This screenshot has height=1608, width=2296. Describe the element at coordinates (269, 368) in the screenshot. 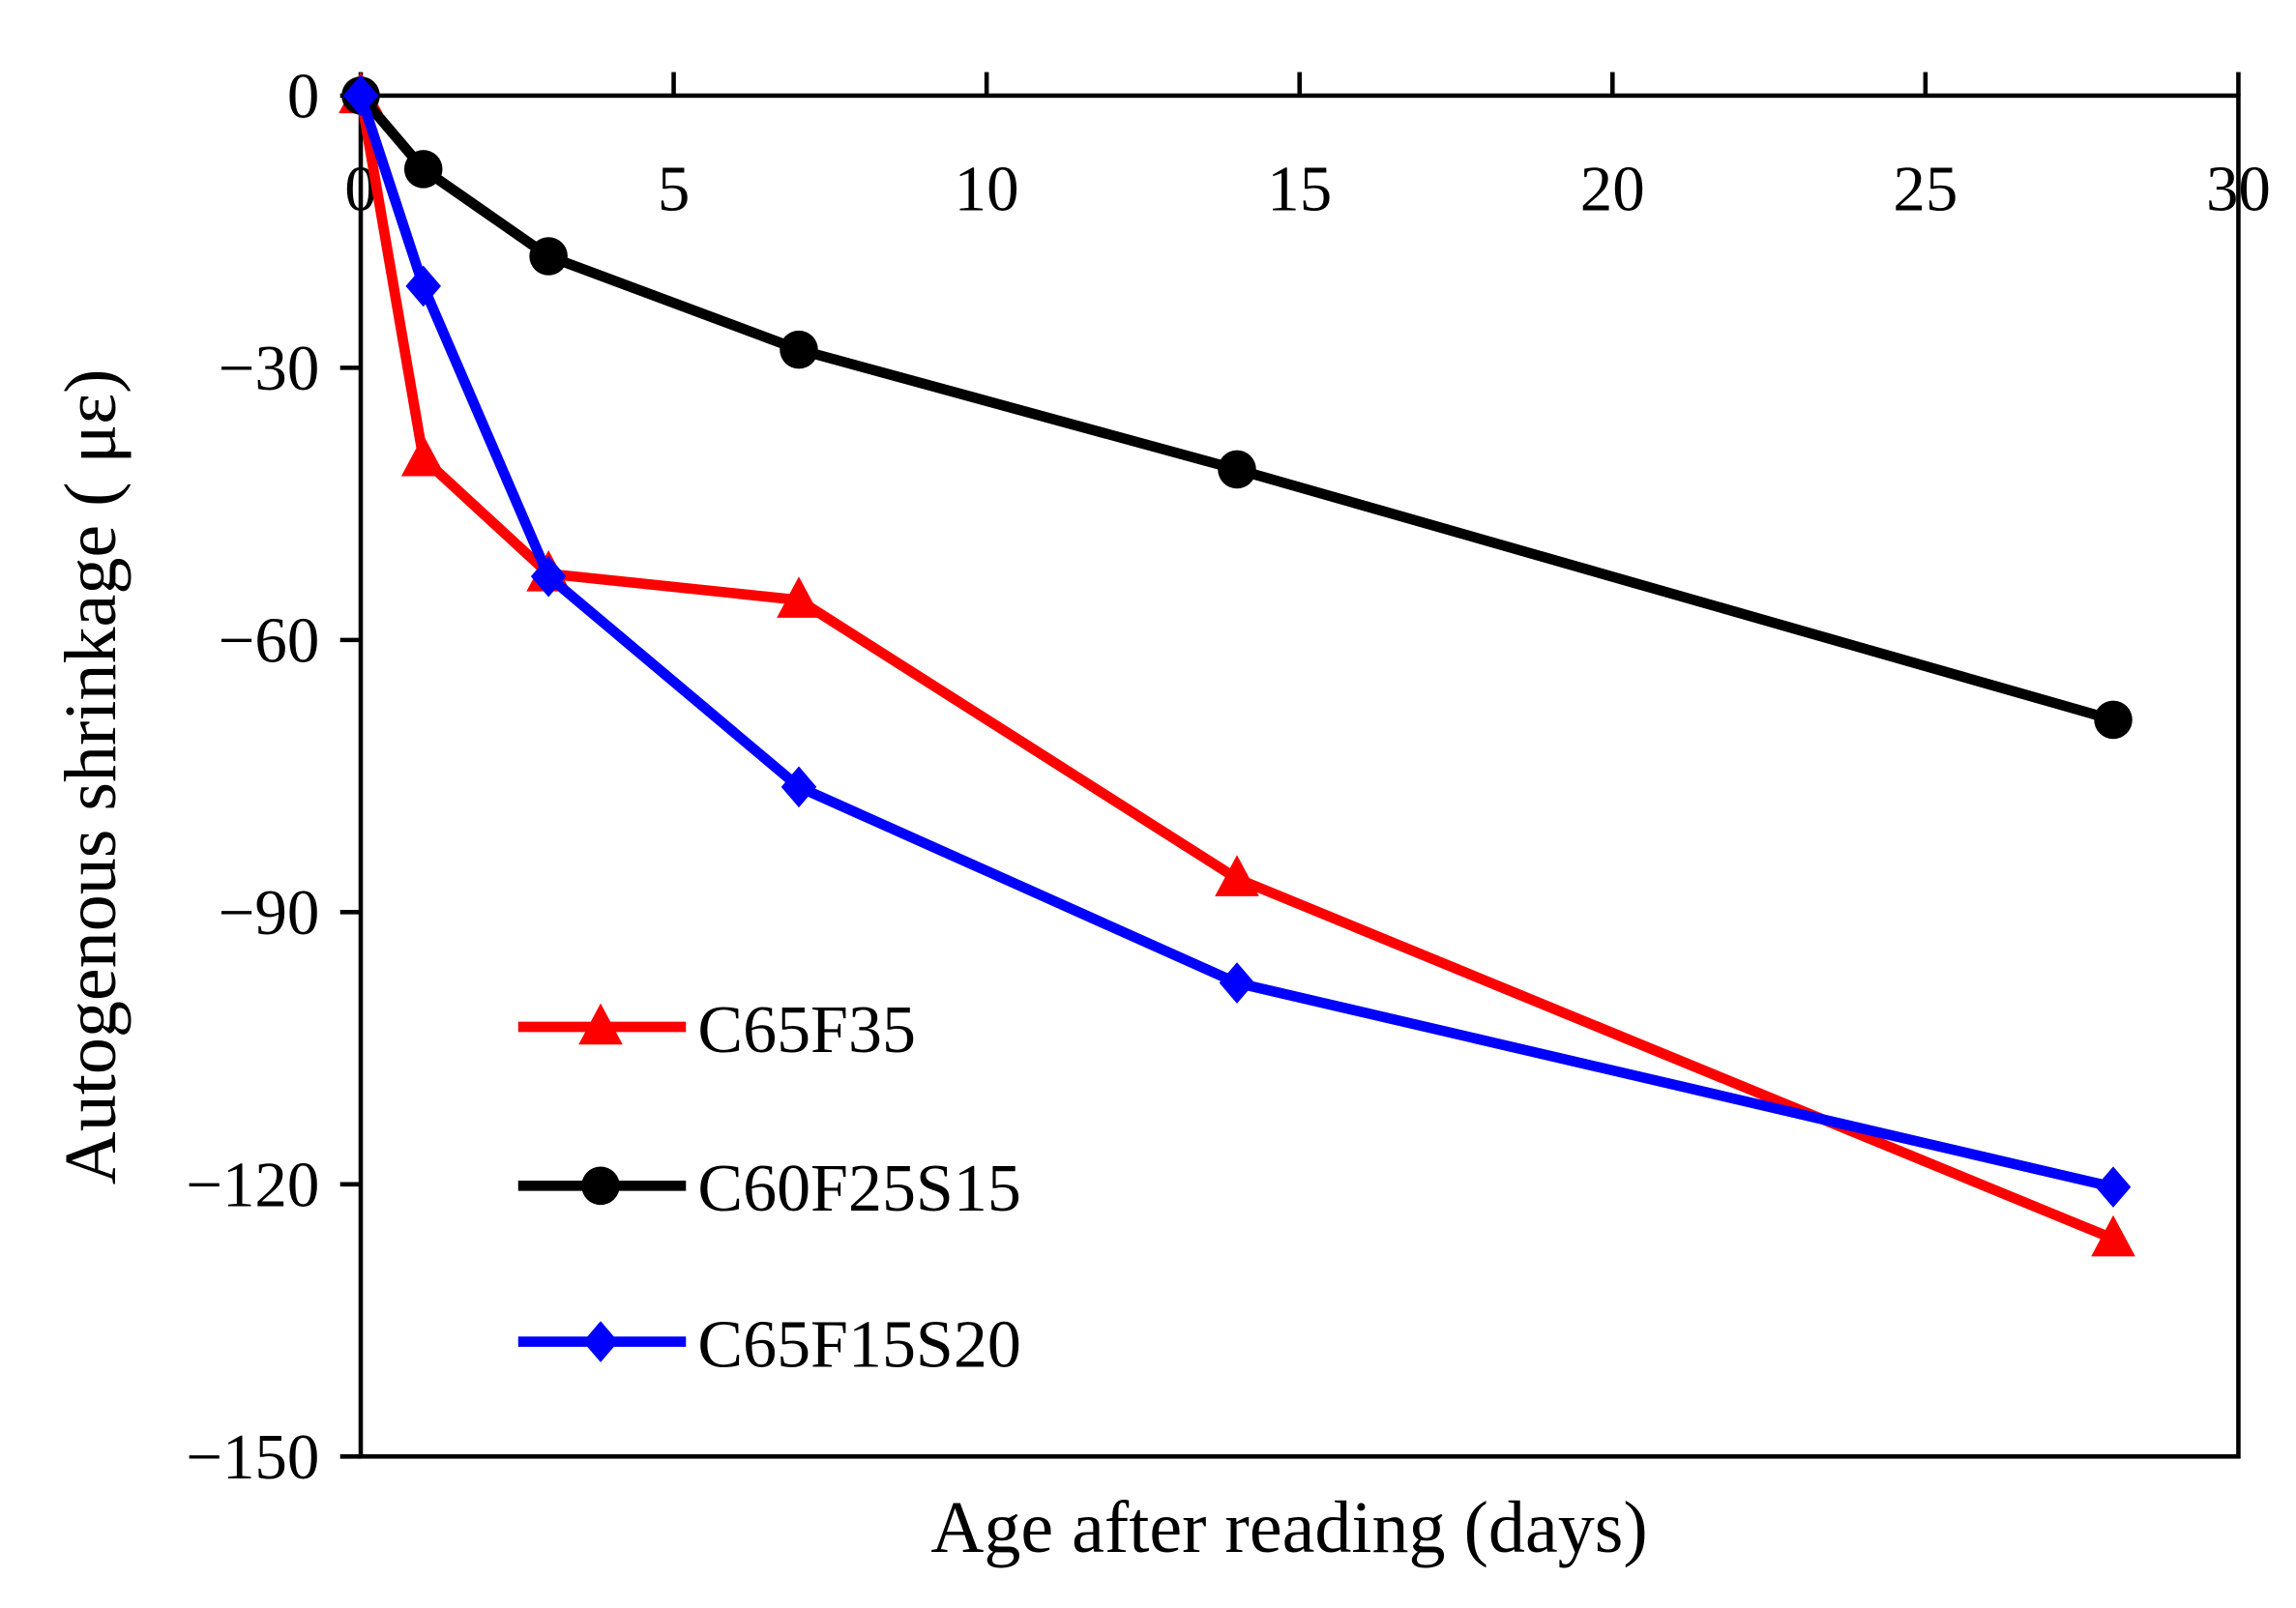

I see `y-tick-label: −30` at that location.